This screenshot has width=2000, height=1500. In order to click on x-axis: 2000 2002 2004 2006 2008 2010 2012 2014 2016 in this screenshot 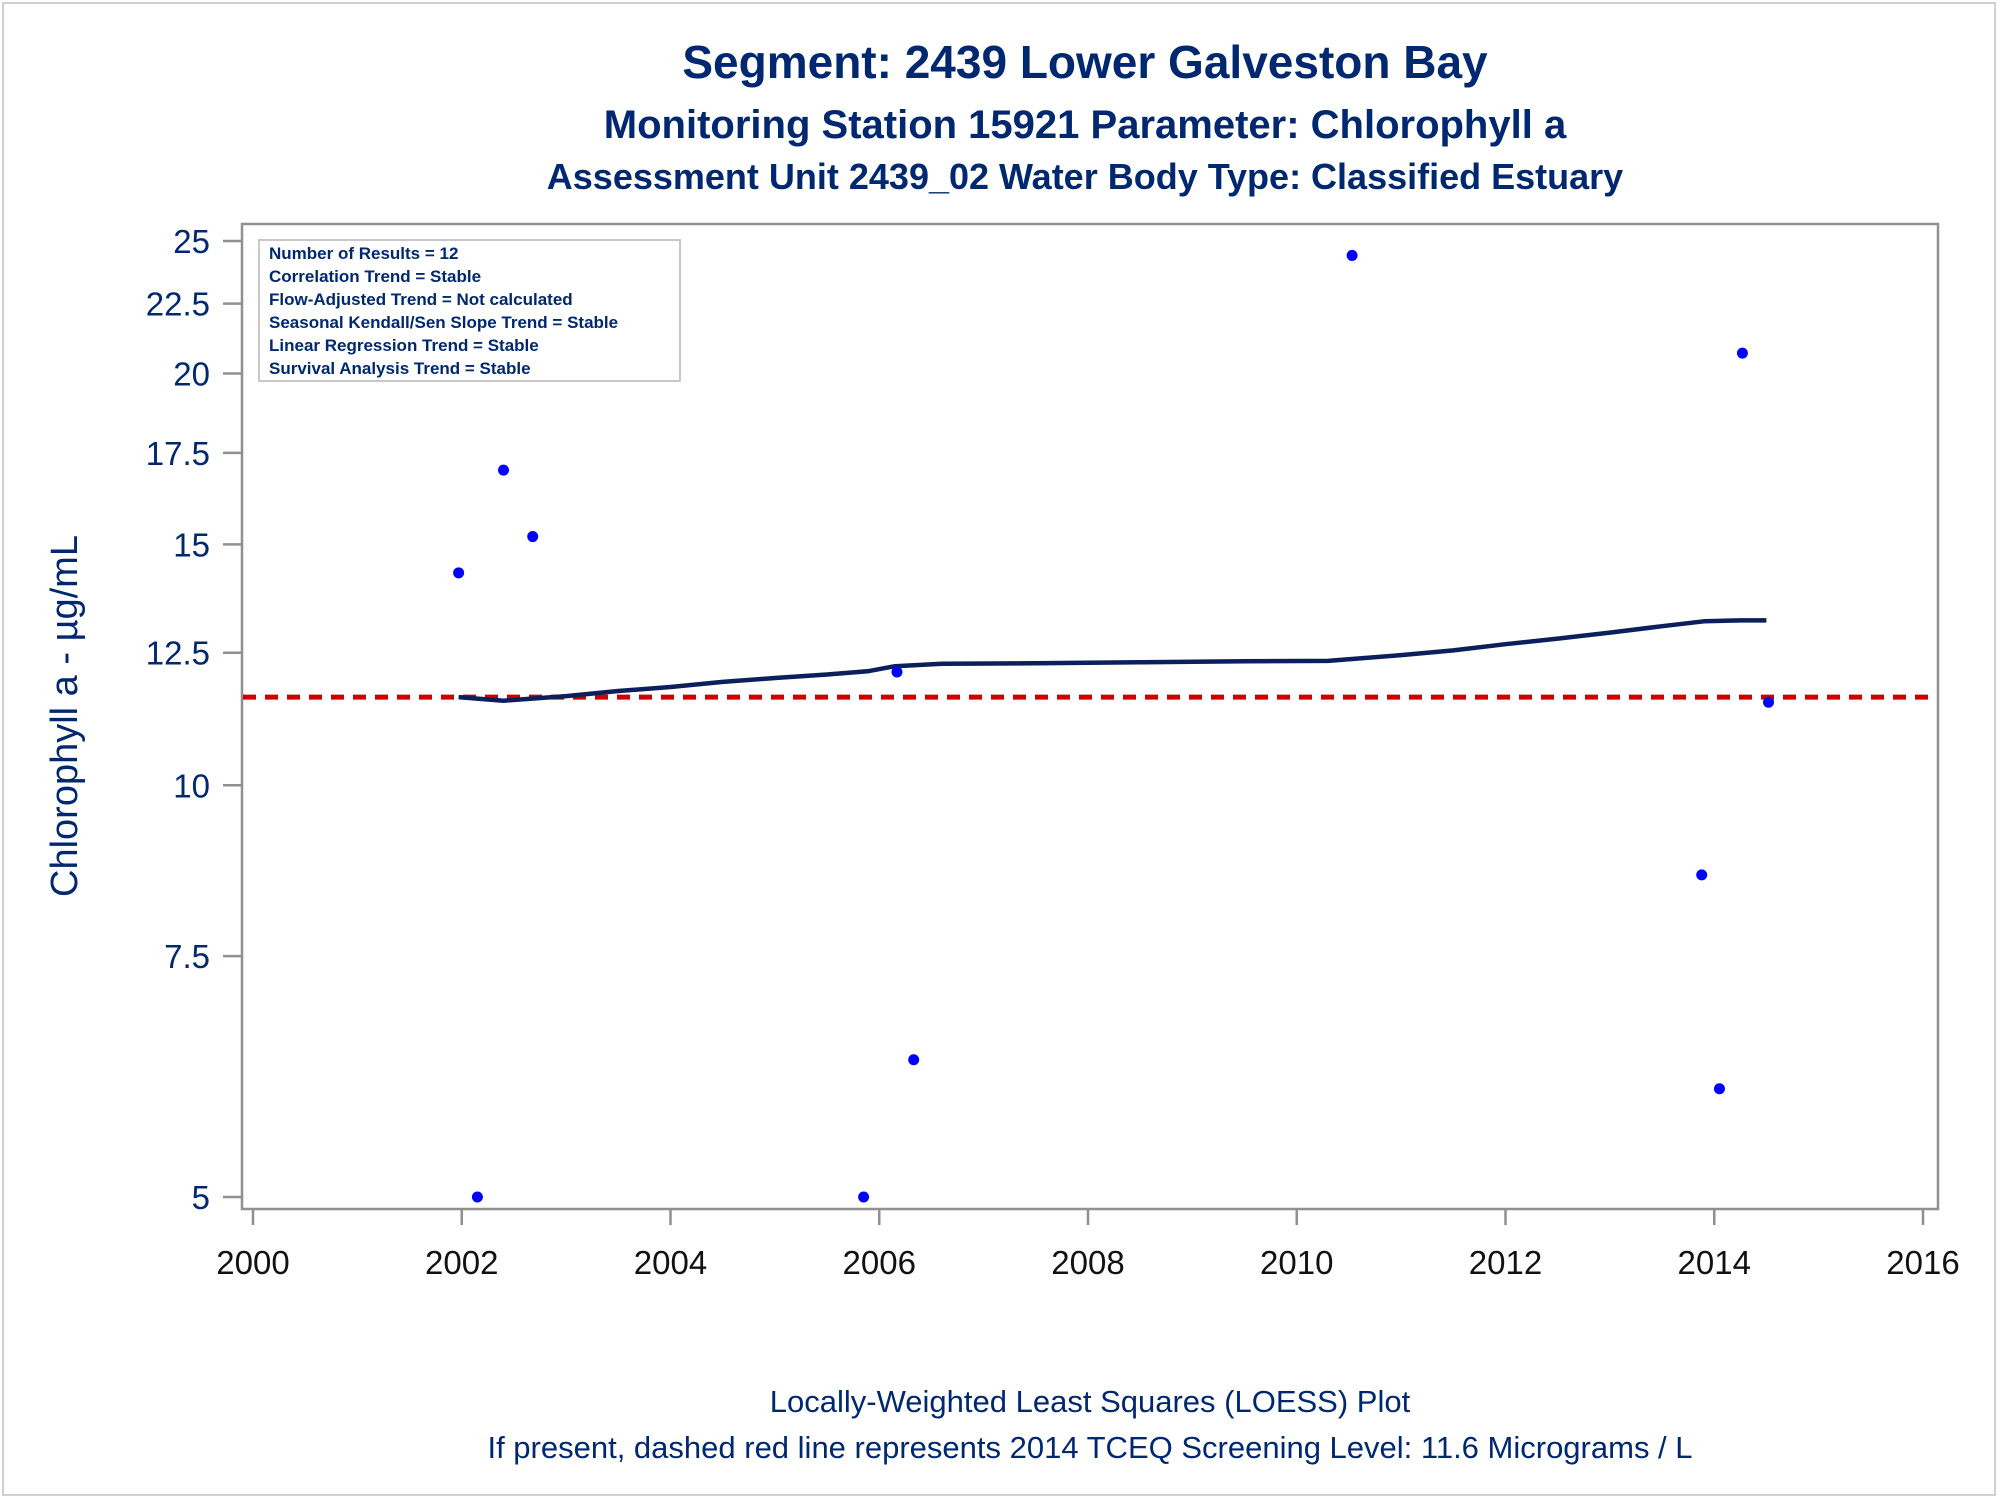, I will do `click(1088, 1245)`.